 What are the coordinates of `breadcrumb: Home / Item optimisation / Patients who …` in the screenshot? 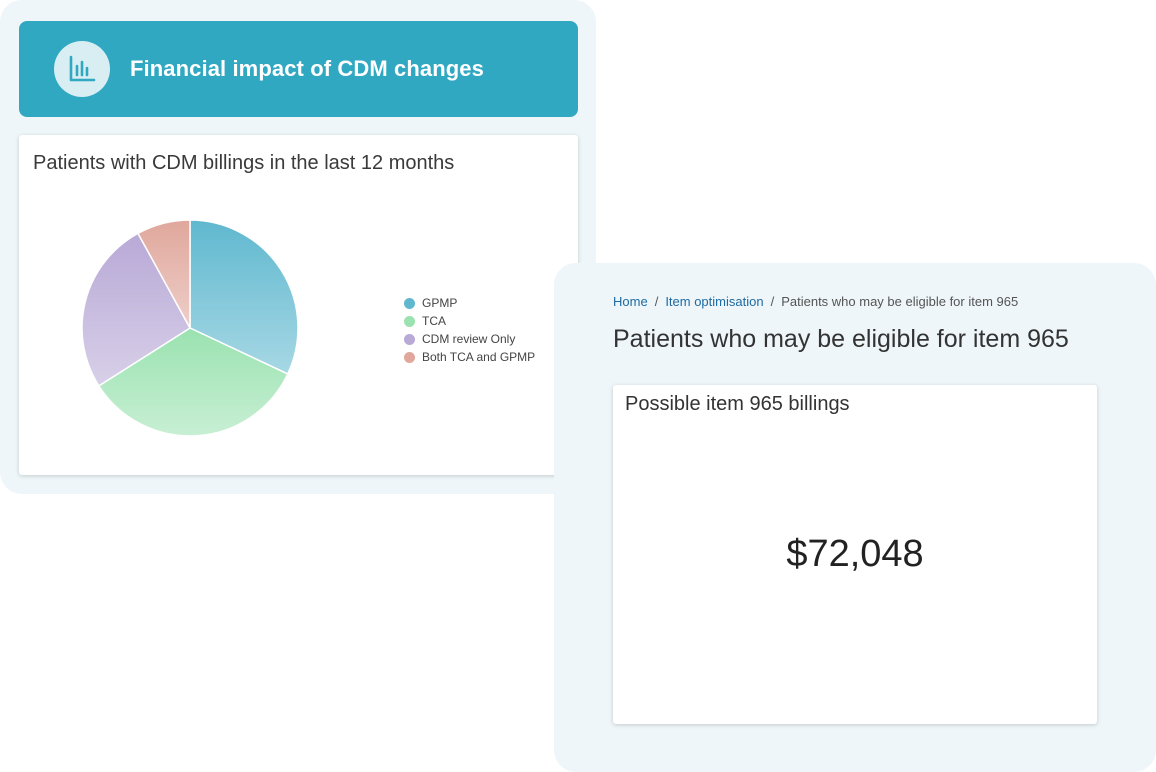 It's located at (815, 301).